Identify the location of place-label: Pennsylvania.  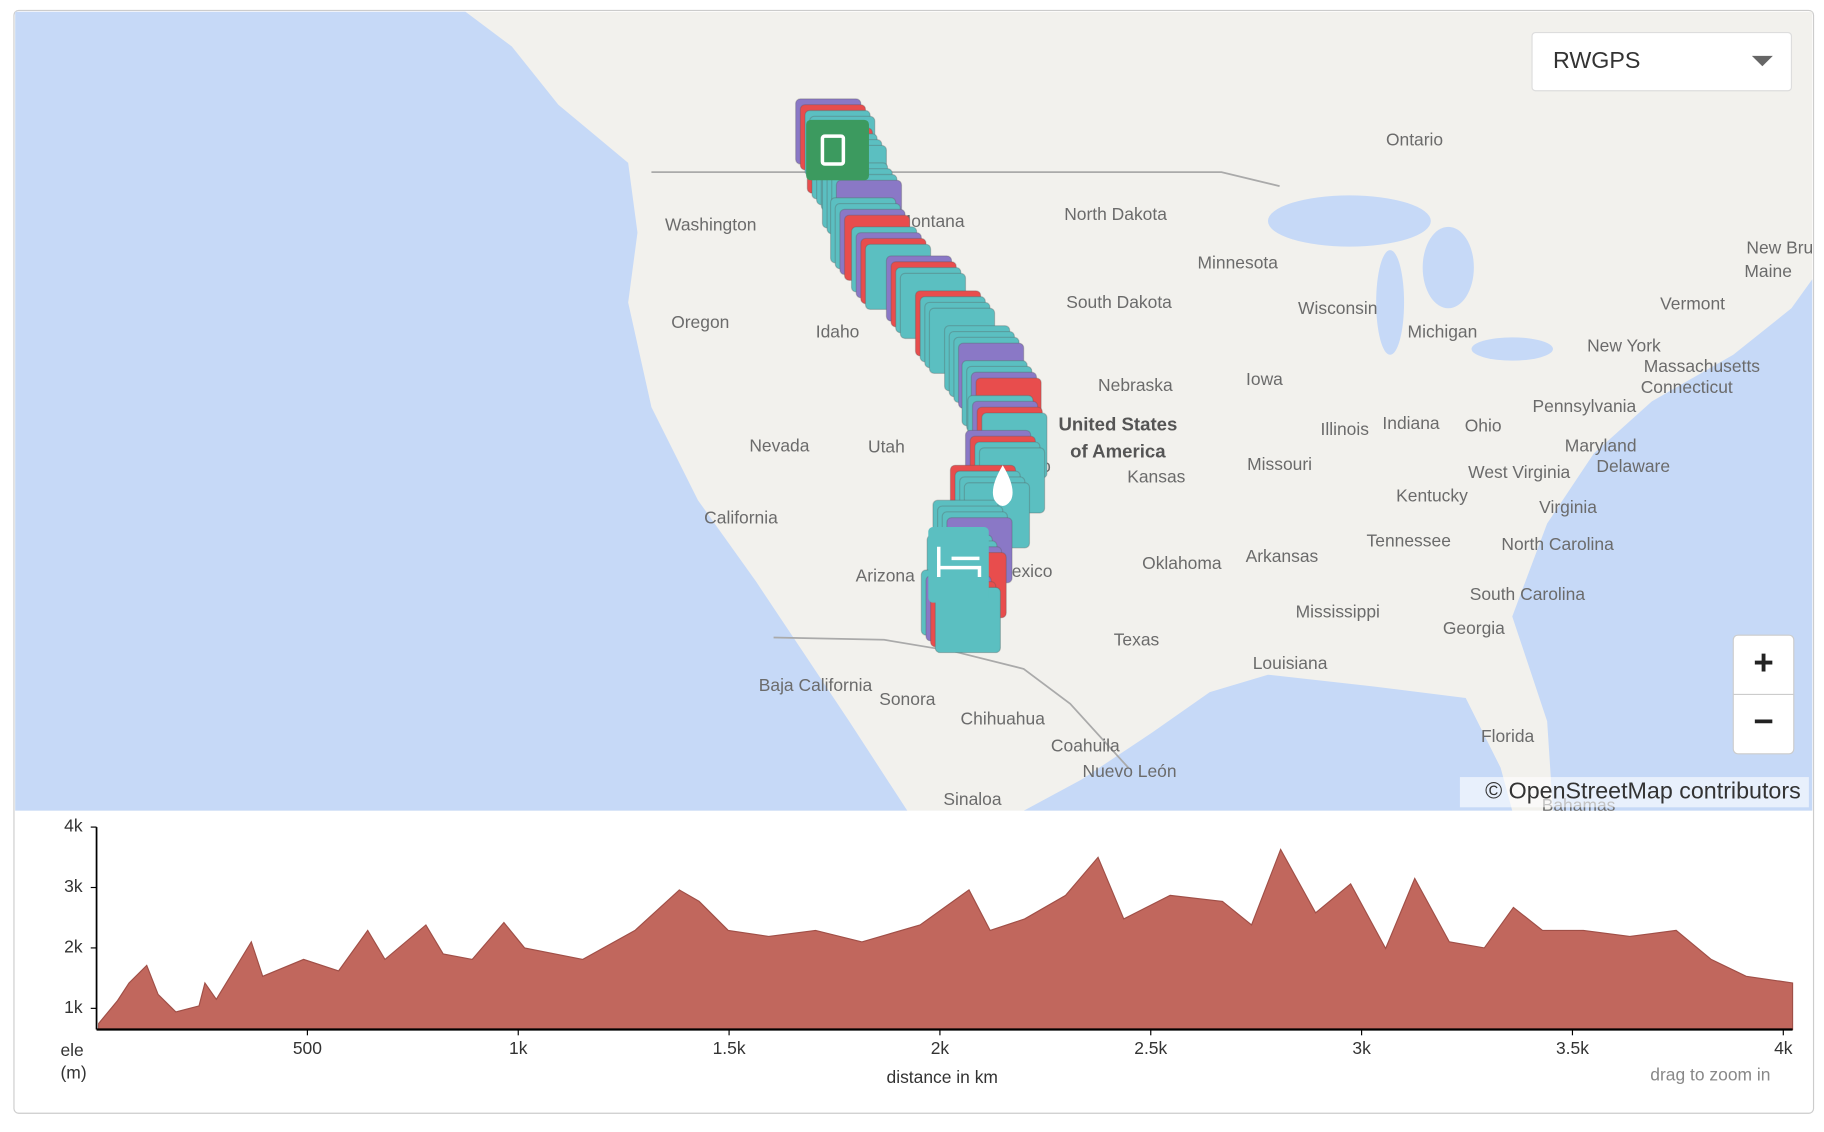
(1585, 406).